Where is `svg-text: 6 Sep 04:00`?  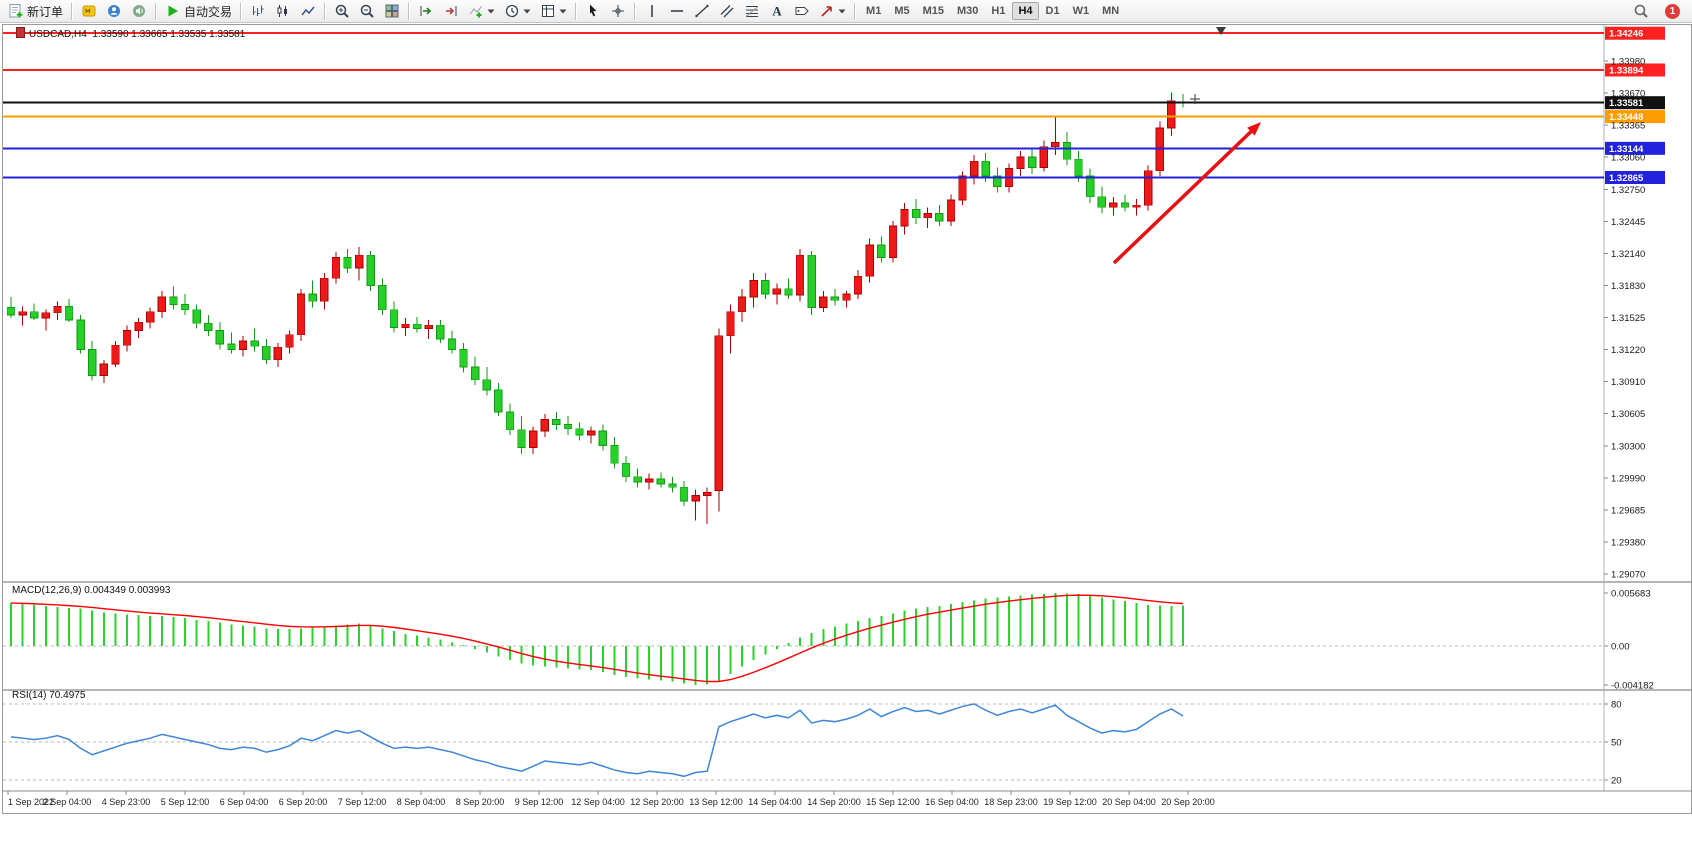
svg-text: 6 Sep 04:00 is located at coordinates (244, 802).